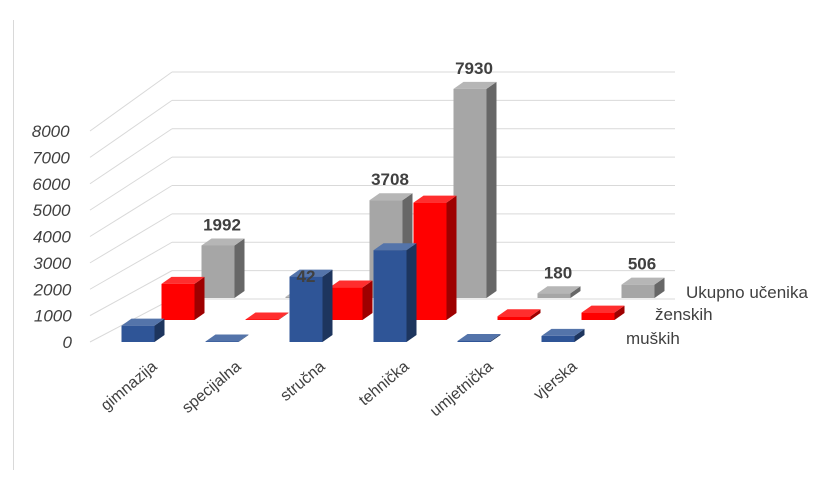 The image size is (829, 481). I want to click on bar-ženskih-gimnazija, so click(183, 298).